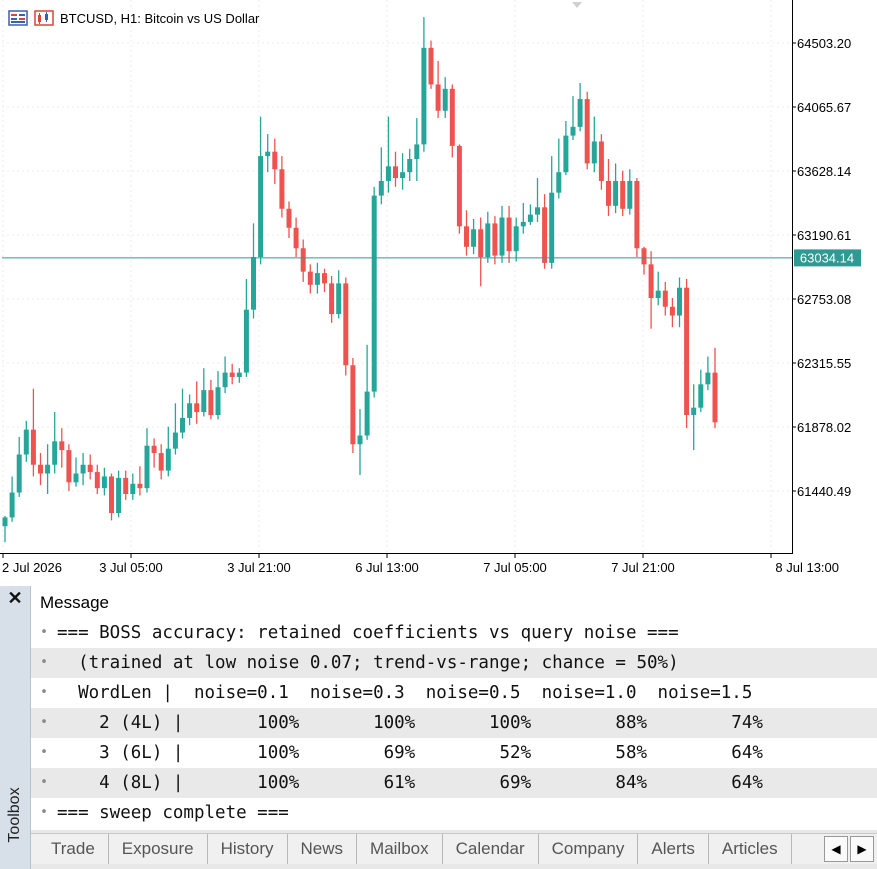 The height and width of the screenshot is (869, 877). Describe the element at coordinates (750, 849) in the screenshot. I see `tab-articles: Articles` at that location.